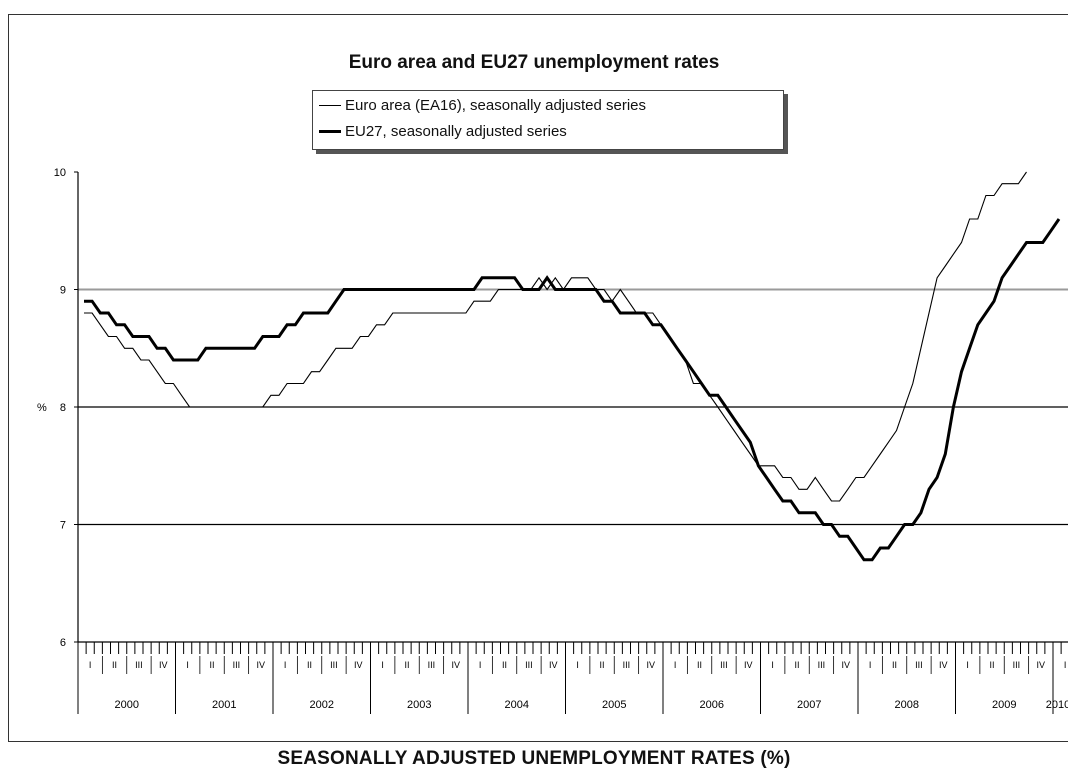 This screenshot has height=778, width=1068. What do you see at coordinates (1057, 705) in the screenshot?
I see `year-label-2010: 2010` at bounding box center [1057, 705].